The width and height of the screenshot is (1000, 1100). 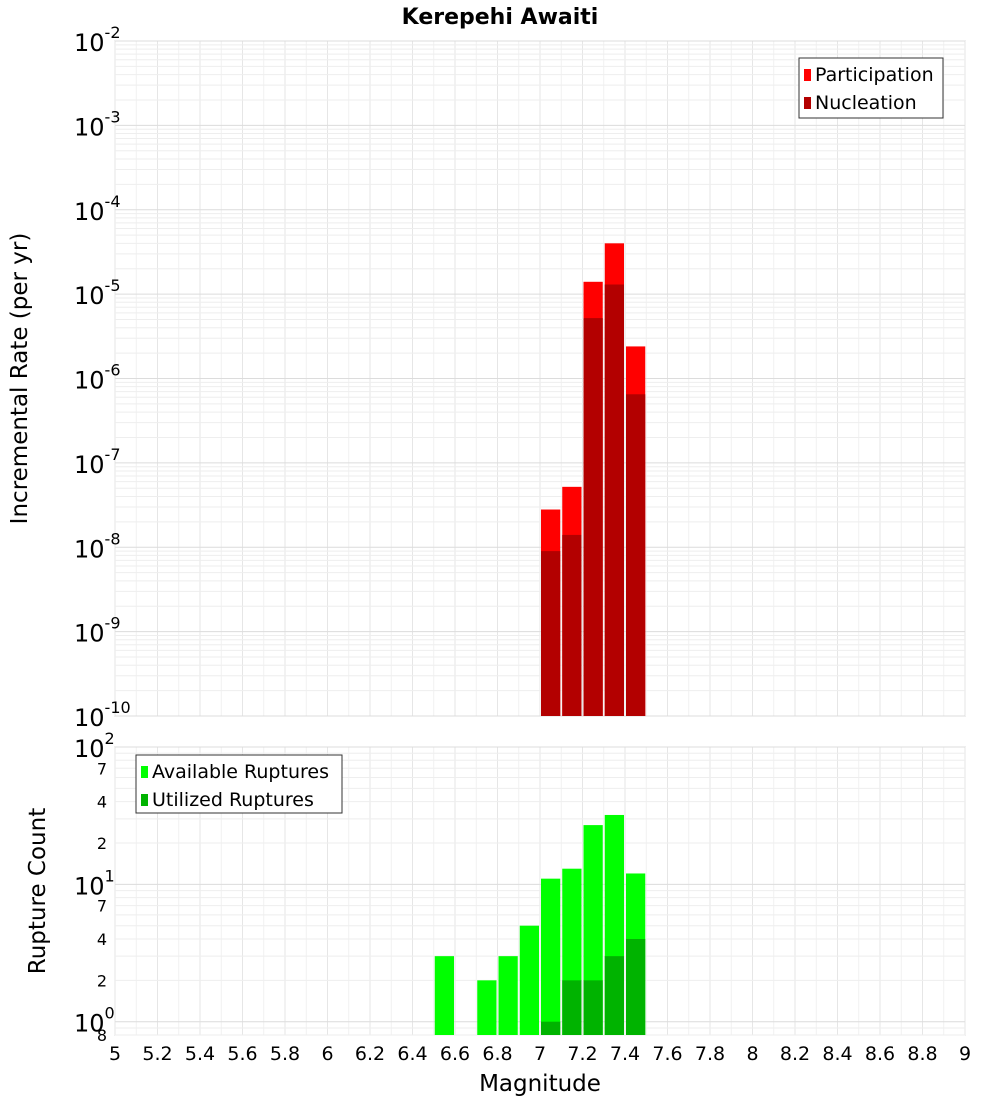 I want to click on y-tick-label: 10⁻⁸, so click(x=97, y=546).